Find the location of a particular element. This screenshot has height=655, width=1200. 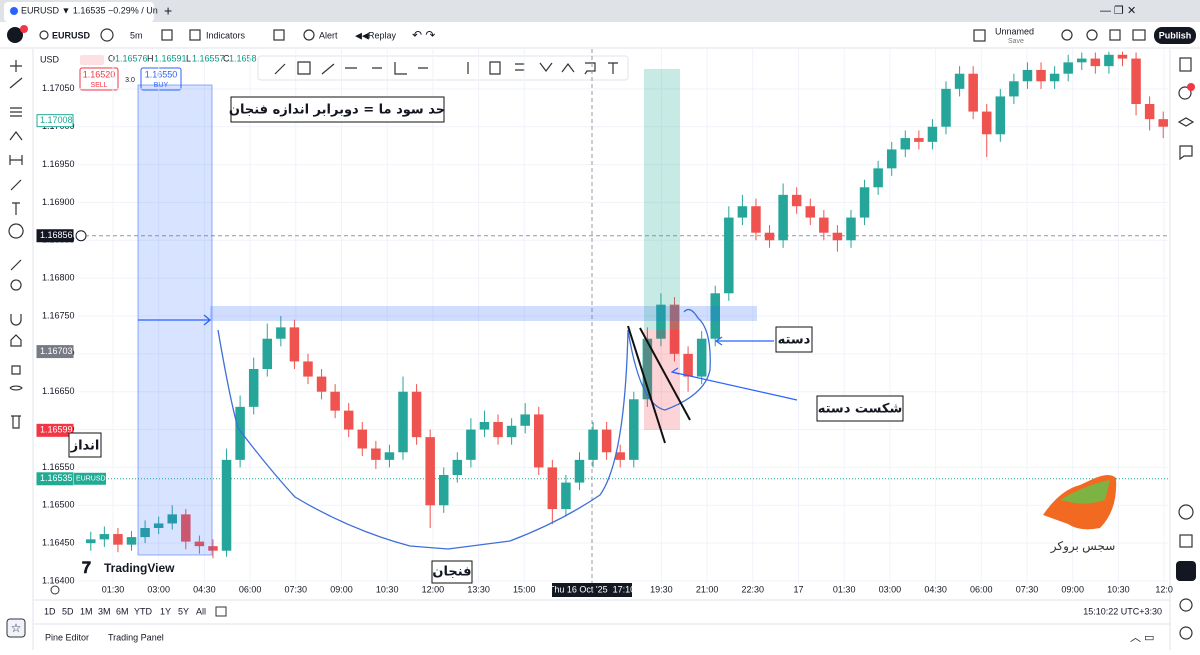

target-box is located at coordinates (337, 109).